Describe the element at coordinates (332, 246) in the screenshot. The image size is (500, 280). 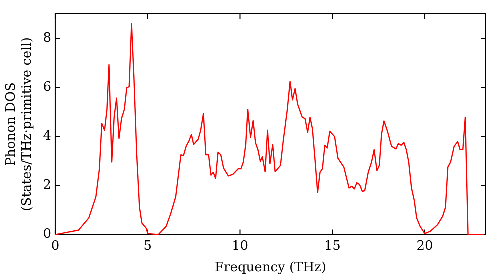
I see `x-tick-label: 15` at that location.